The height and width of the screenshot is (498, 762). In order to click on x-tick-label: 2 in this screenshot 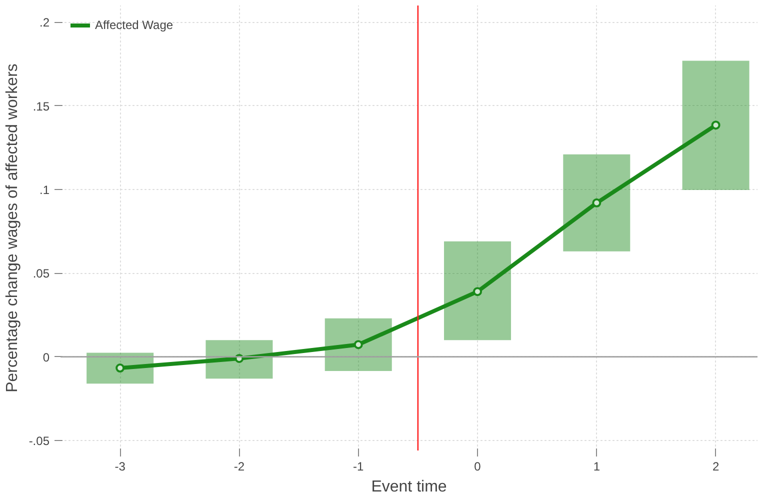, I will do `click(716, 467)`.